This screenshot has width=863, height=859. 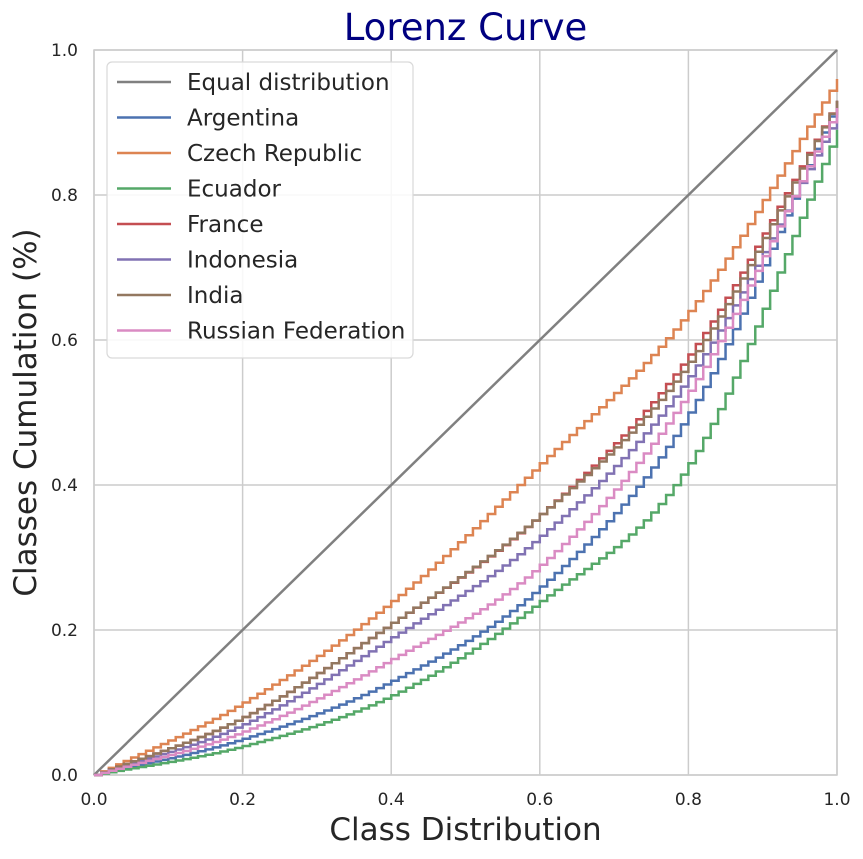 I want to click on y-tick-label: 0.4, so click(x=64, y=486).